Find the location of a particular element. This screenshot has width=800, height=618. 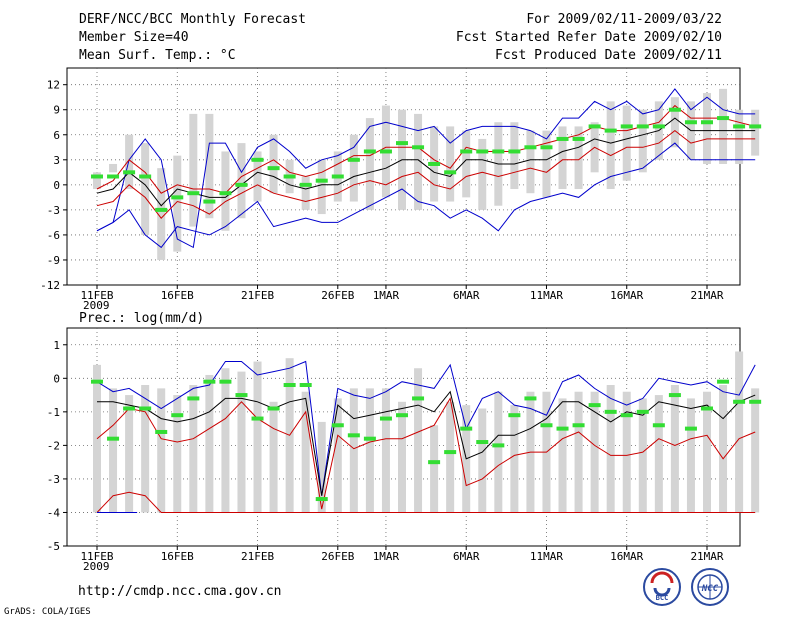

ncc-logo-text: NCC is located at coordinates (710, 589).